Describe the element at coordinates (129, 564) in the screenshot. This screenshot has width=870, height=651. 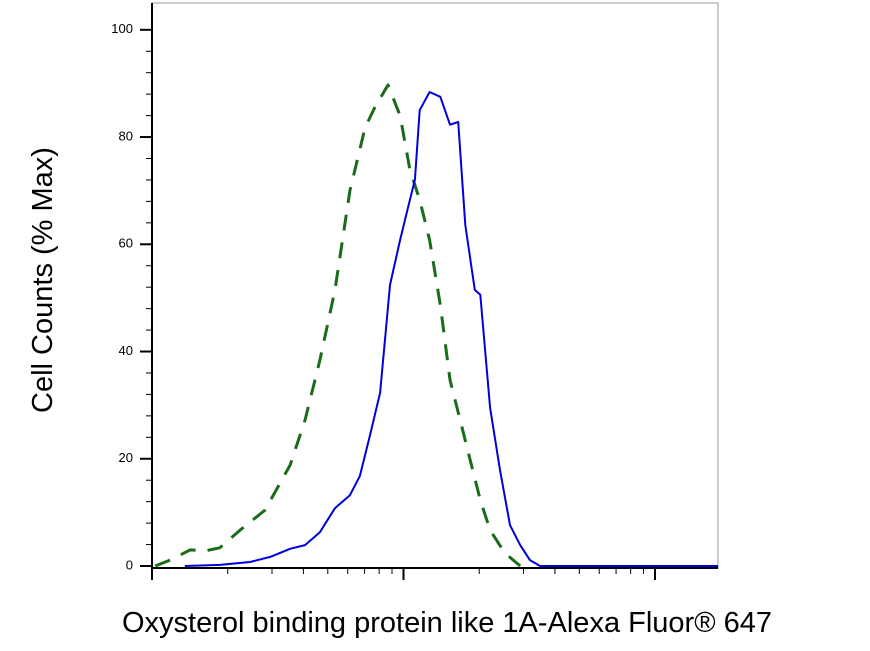
I see `y-tick-label: 0` at that location.